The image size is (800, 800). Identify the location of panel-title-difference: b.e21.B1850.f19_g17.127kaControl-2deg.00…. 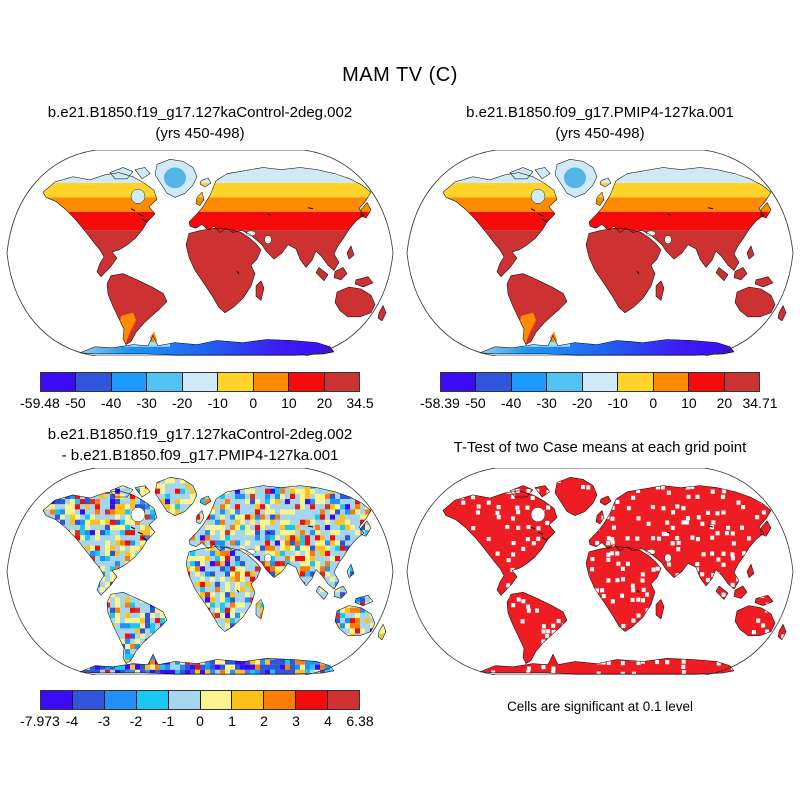
(200, 445).